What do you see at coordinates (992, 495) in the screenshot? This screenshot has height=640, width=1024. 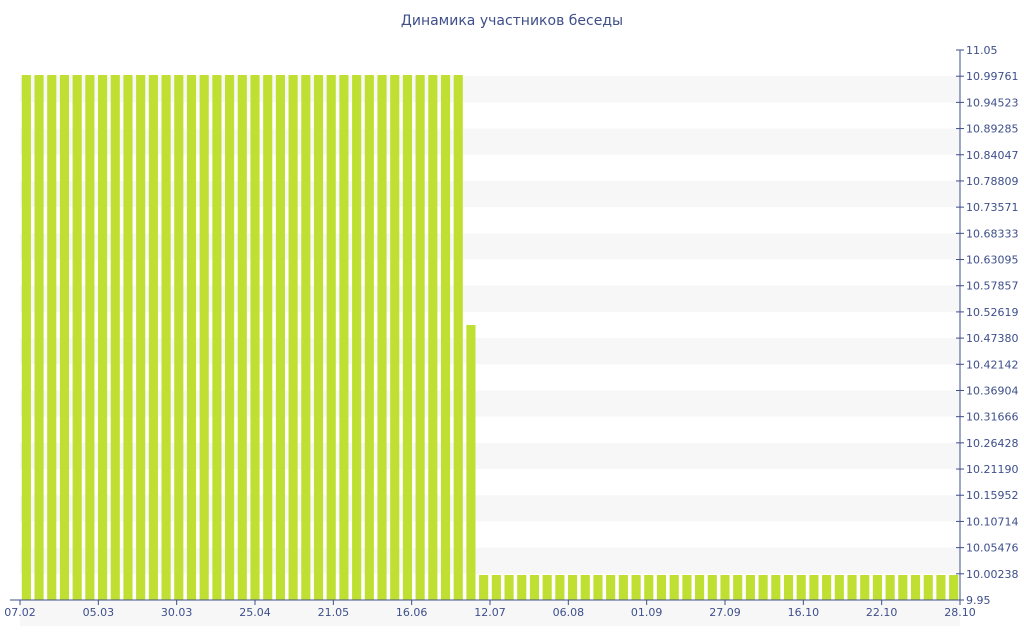 I see `y-tick-label: 10.15952` at bounding box center [992, 495].